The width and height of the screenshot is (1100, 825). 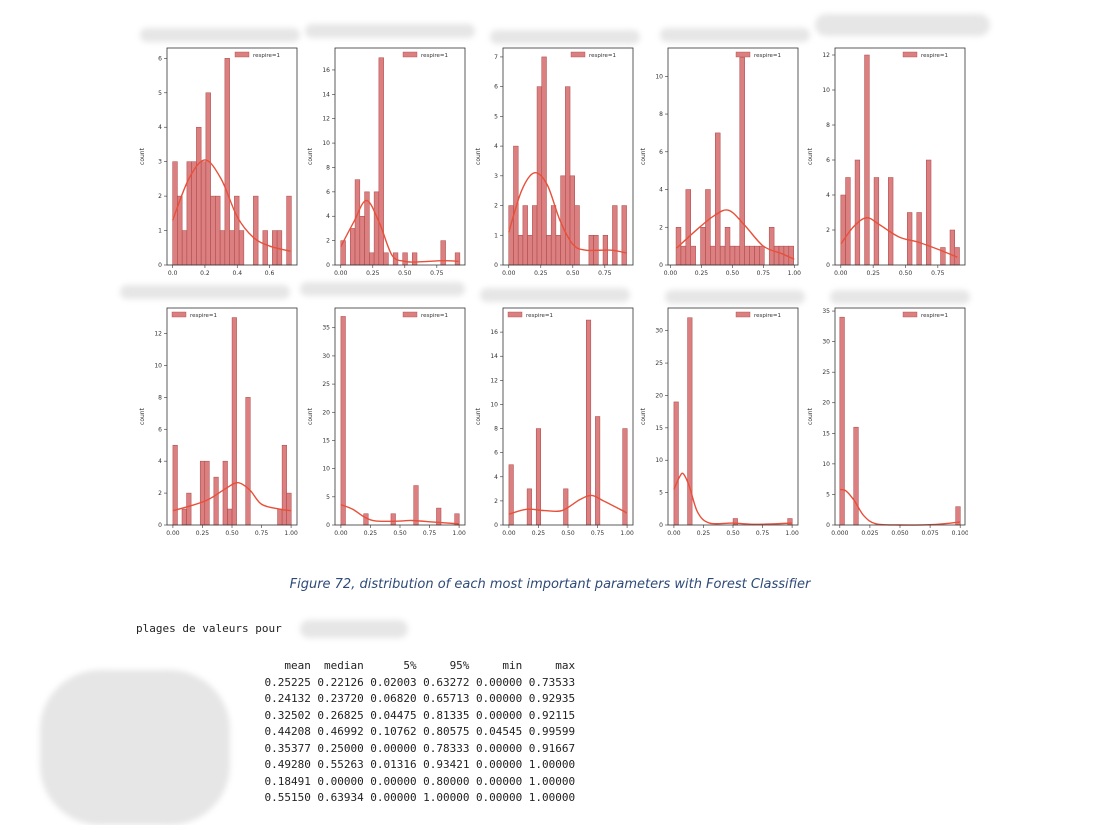 What do you see at coordinates (160, 429) in the screenshot?
I see `y-tick-label: 6` at bounding box center [160, 429].